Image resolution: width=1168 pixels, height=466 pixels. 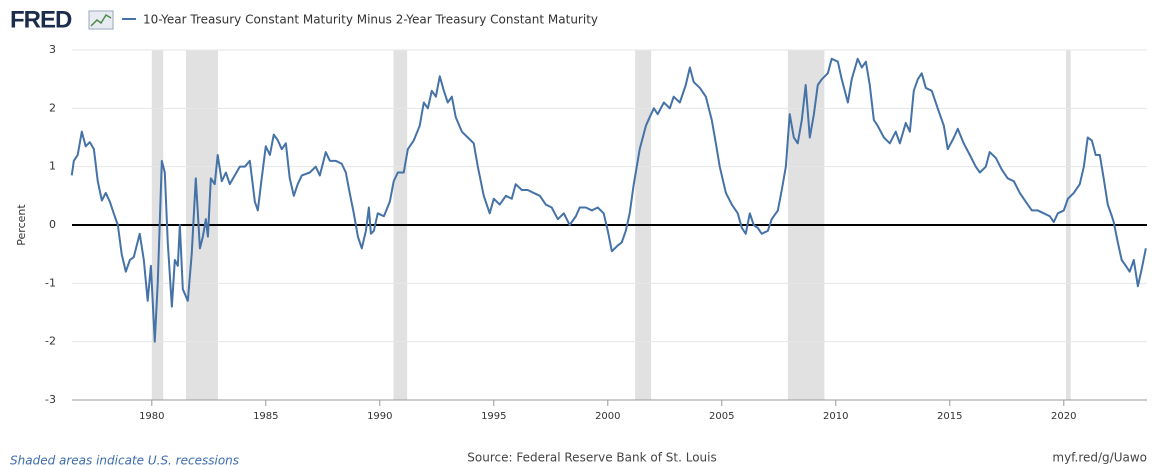 What do you see at coordinates (151, 416) in the screenshot?
I see `x-tick-label: 1980` at bounding box center [151, 416].